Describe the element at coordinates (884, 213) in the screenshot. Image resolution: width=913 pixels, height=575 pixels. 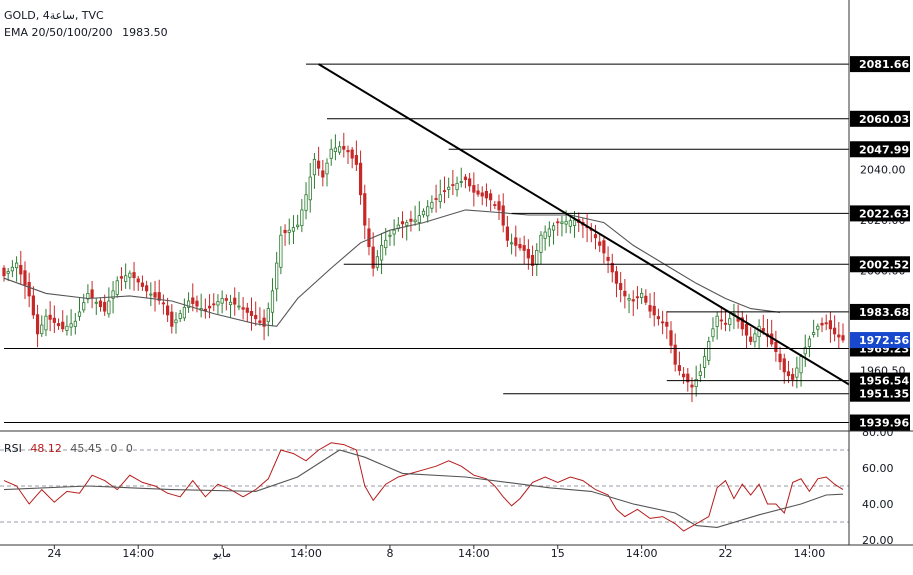
I see `price-level-label: 2022.63` at that location.